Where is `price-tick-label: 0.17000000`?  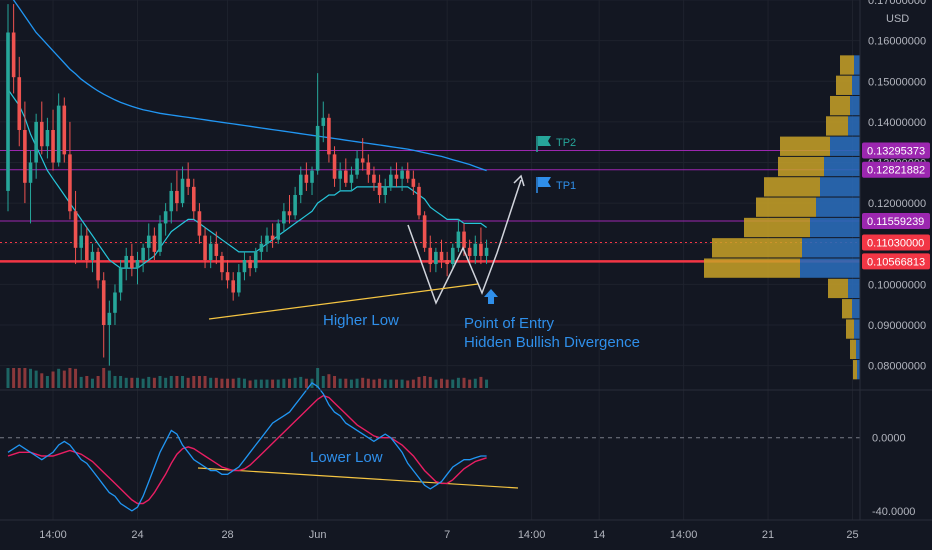
price-tick-label: 0.17000000 is located at coordinates (897, 3).